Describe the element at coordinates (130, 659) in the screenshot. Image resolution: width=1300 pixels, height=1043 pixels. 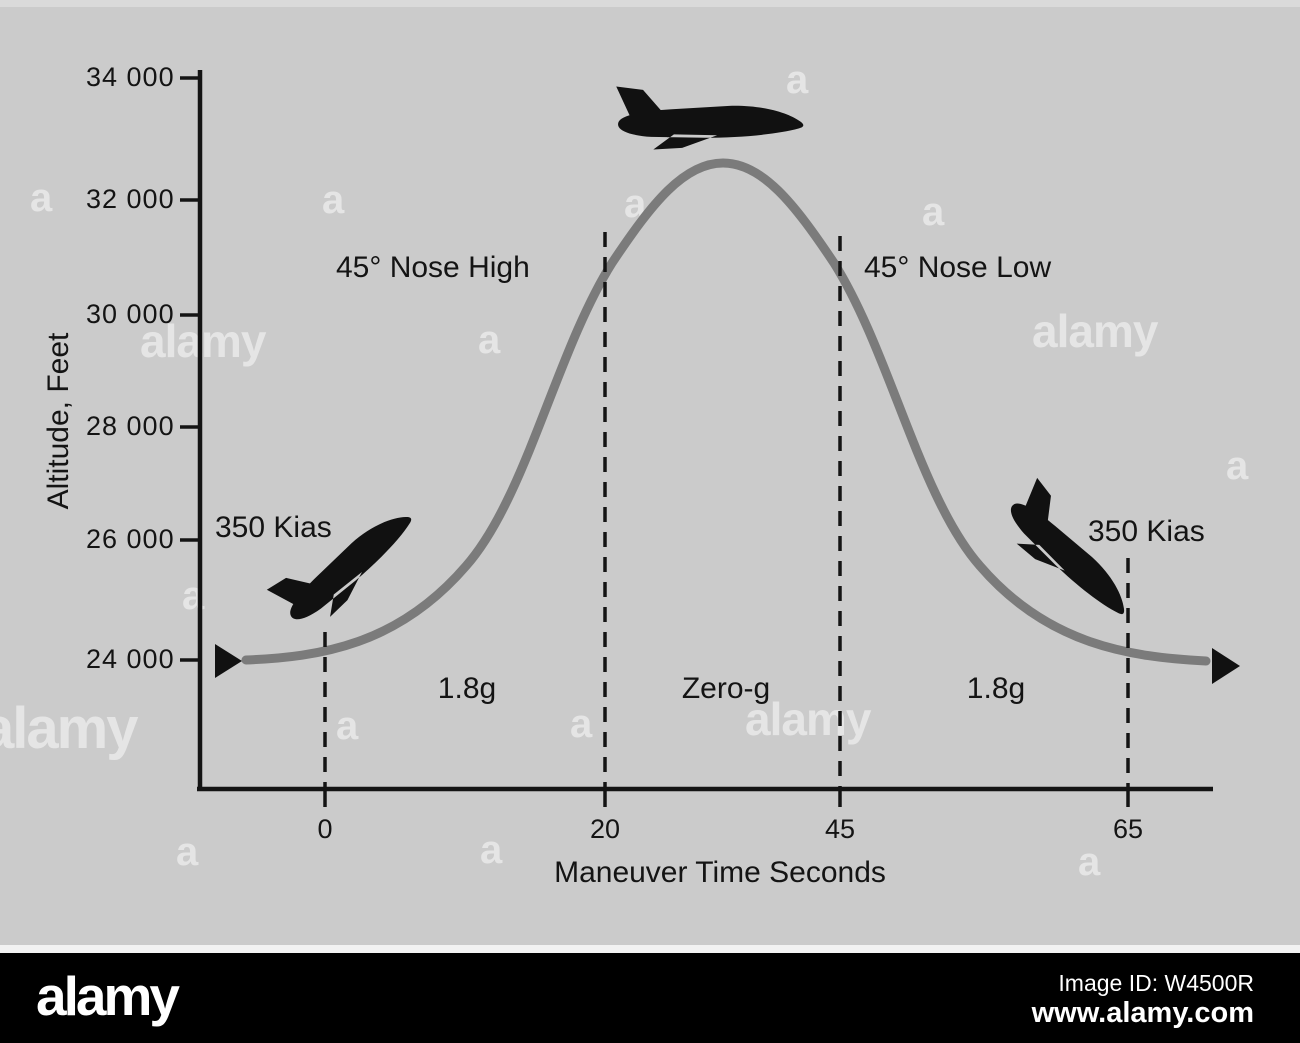
I see `y-tick-24000: 24 000` at that location.